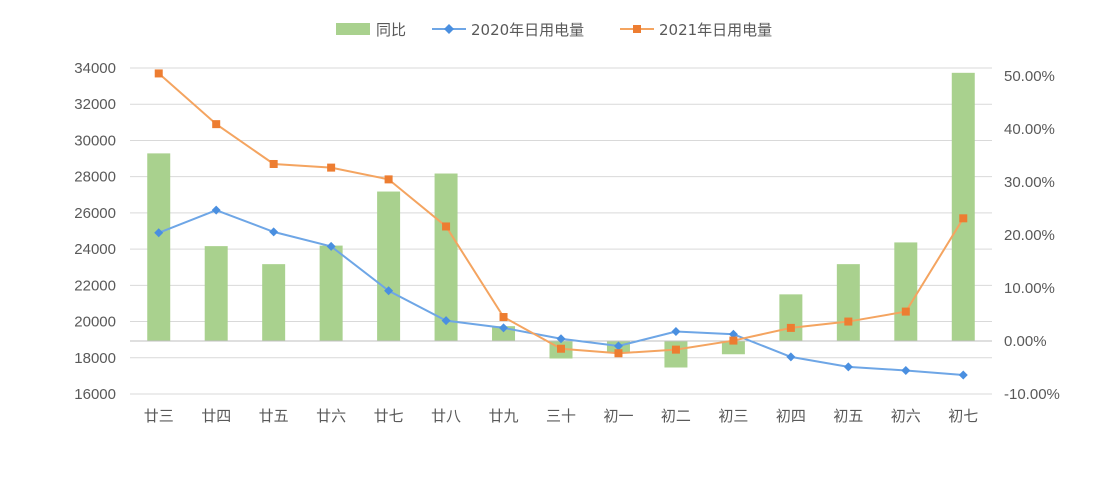 The image size is (1098, 490). I want to click on category-label: 廿三, so click(159, 416).